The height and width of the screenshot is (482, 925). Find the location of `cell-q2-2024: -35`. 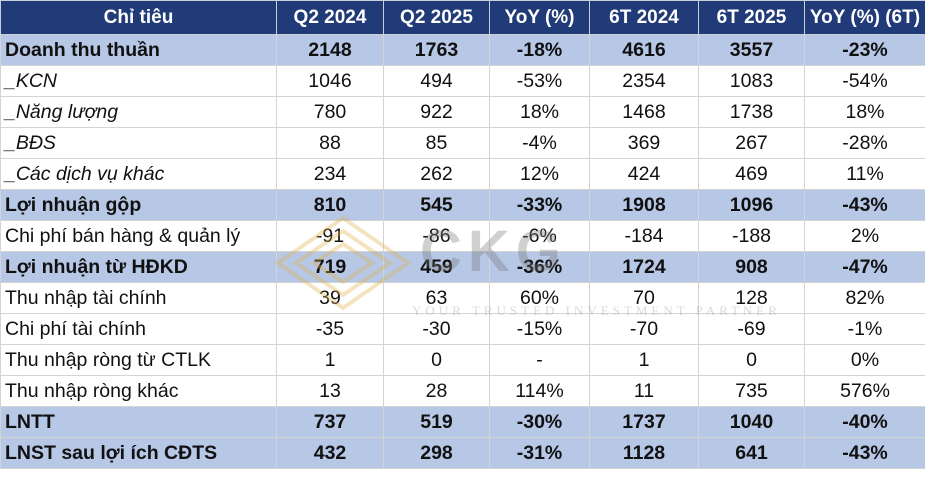

cell-q2-2024: -35 is located at coordinates (330, 329).